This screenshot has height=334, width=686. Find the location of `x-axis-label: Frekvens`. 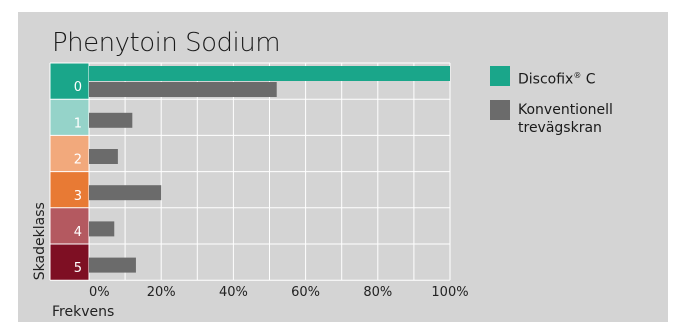

x-axis-label: Frekvens is located at coordinates (83, 312).